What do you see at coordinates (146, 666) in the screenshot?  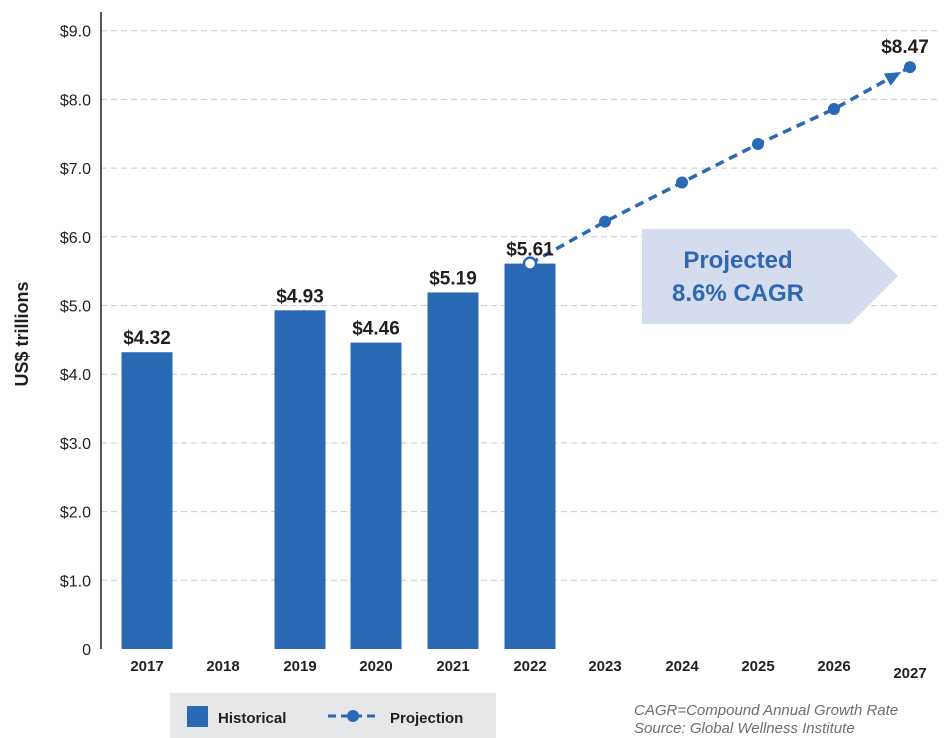 I see `x-tick-label: 2017` at bounding box center [146, 666].